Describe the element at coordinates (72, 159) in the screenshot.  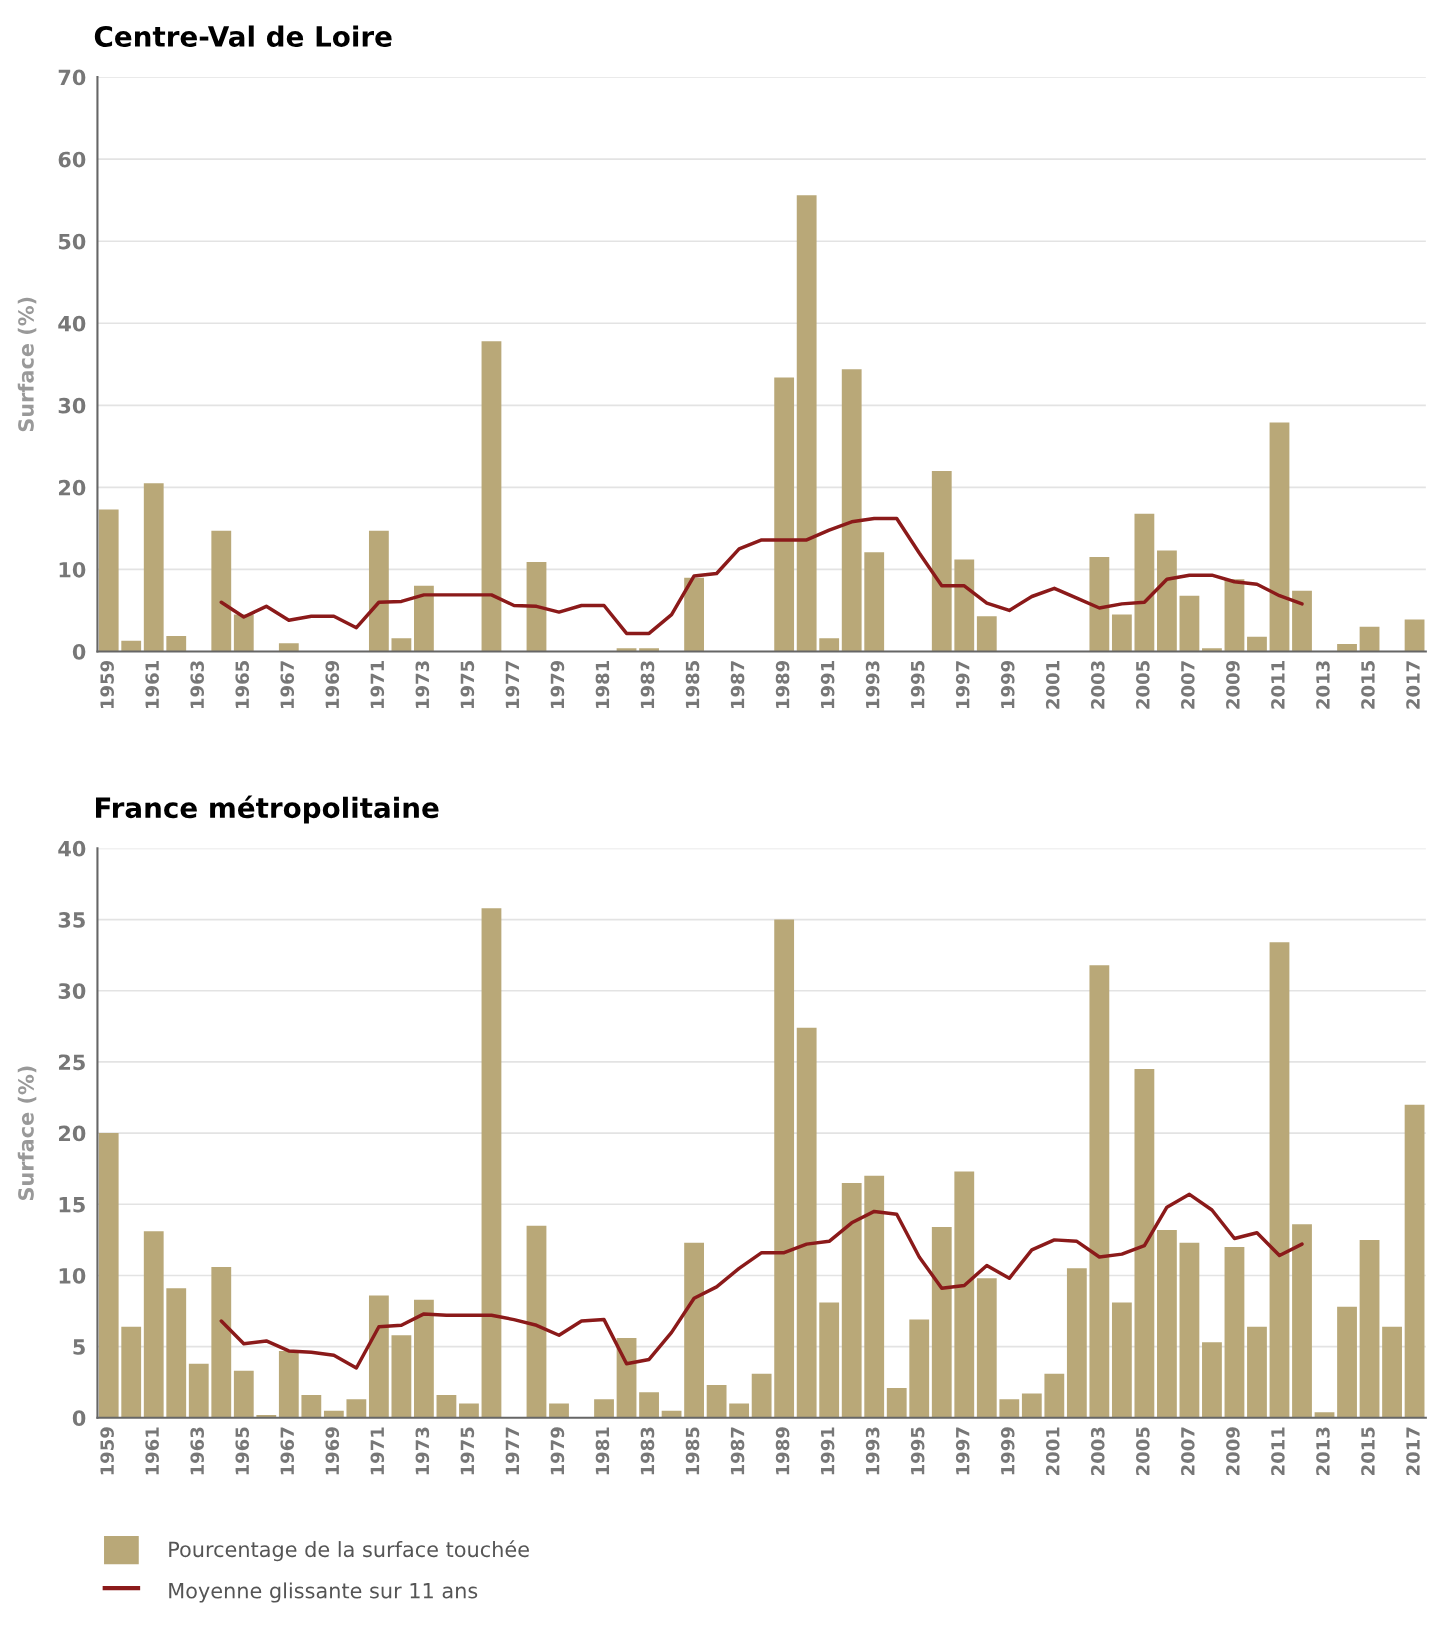
I see `y-tick-label: 60` at that location.